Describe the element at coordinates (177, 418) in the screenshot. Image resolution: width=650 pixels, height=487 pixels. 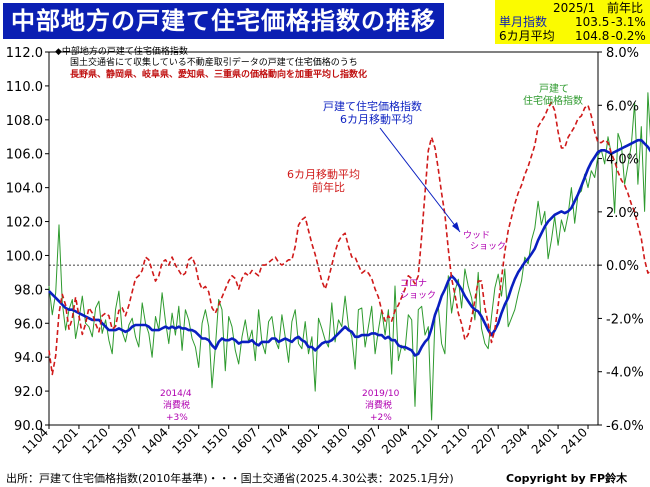
I see `tax-2014-label-3: +3%` at that location.